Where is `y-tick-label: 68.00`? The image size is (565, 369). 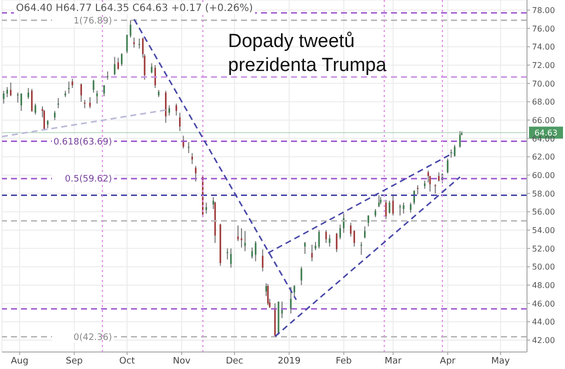
y-tick-label: 68.00 is located at coordinates (543, 102).